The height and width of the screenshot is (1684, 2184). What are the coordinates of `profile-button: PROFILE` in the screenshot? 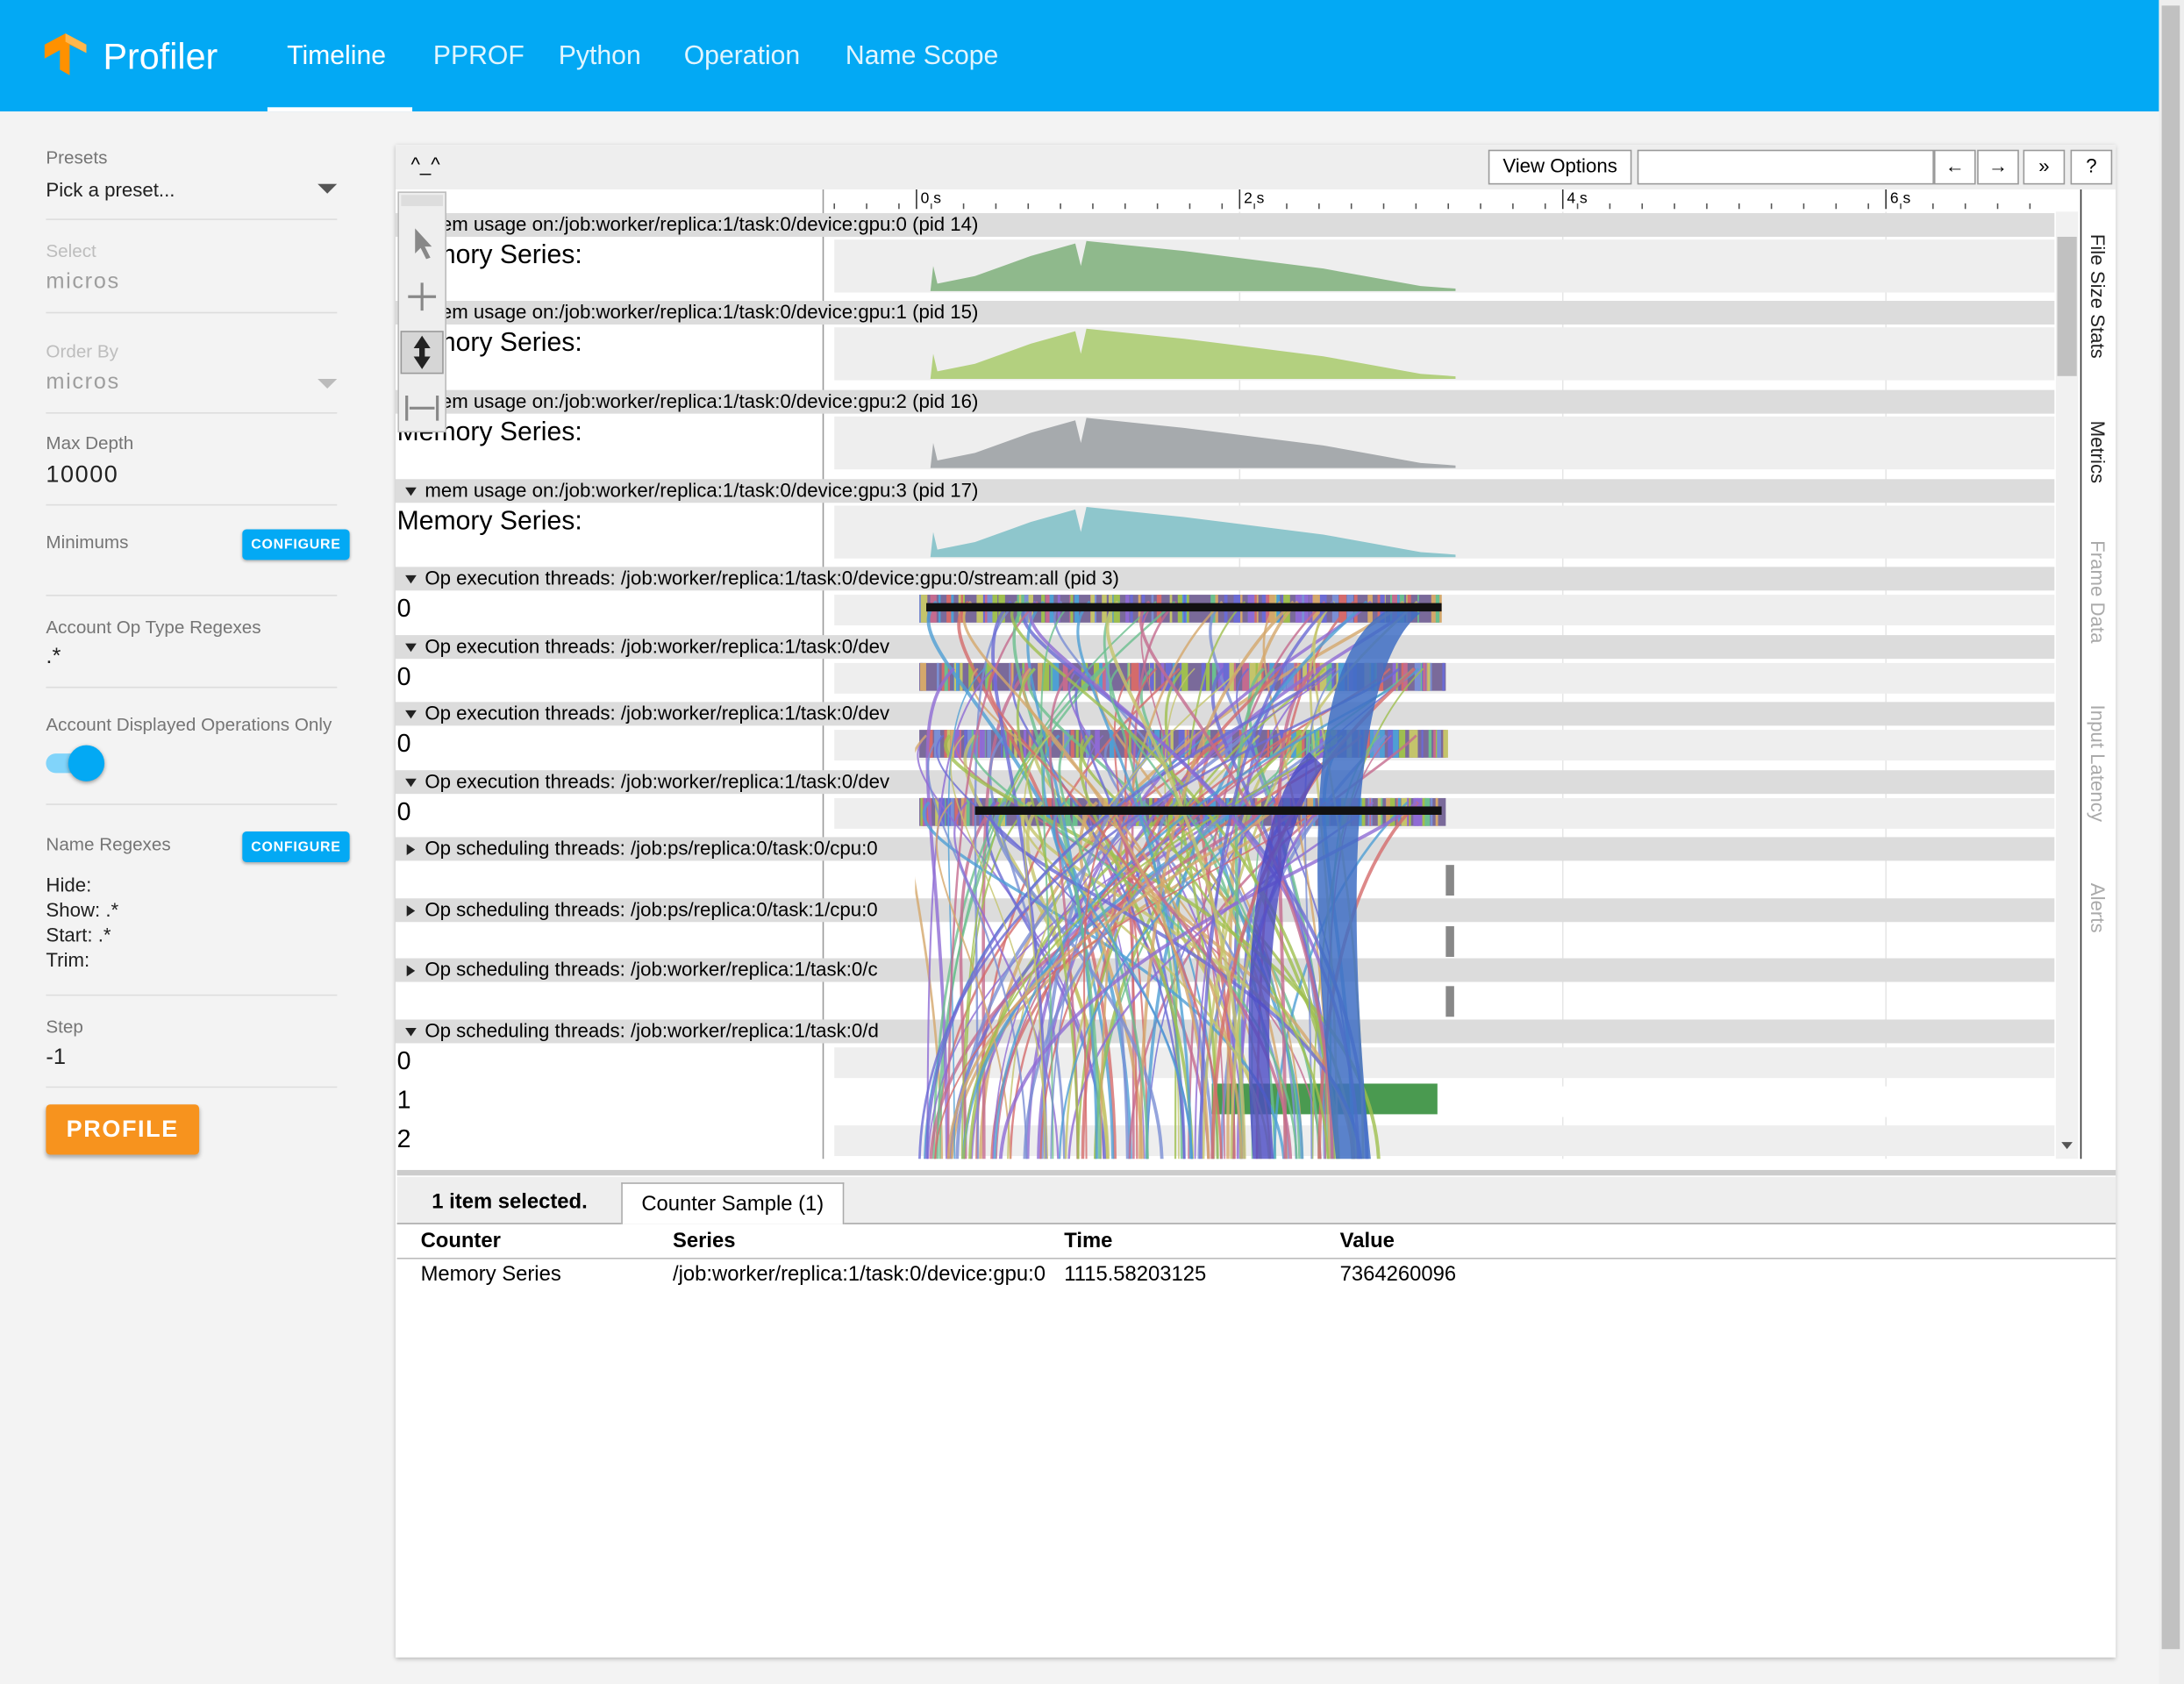 It's located at (123, 1129).